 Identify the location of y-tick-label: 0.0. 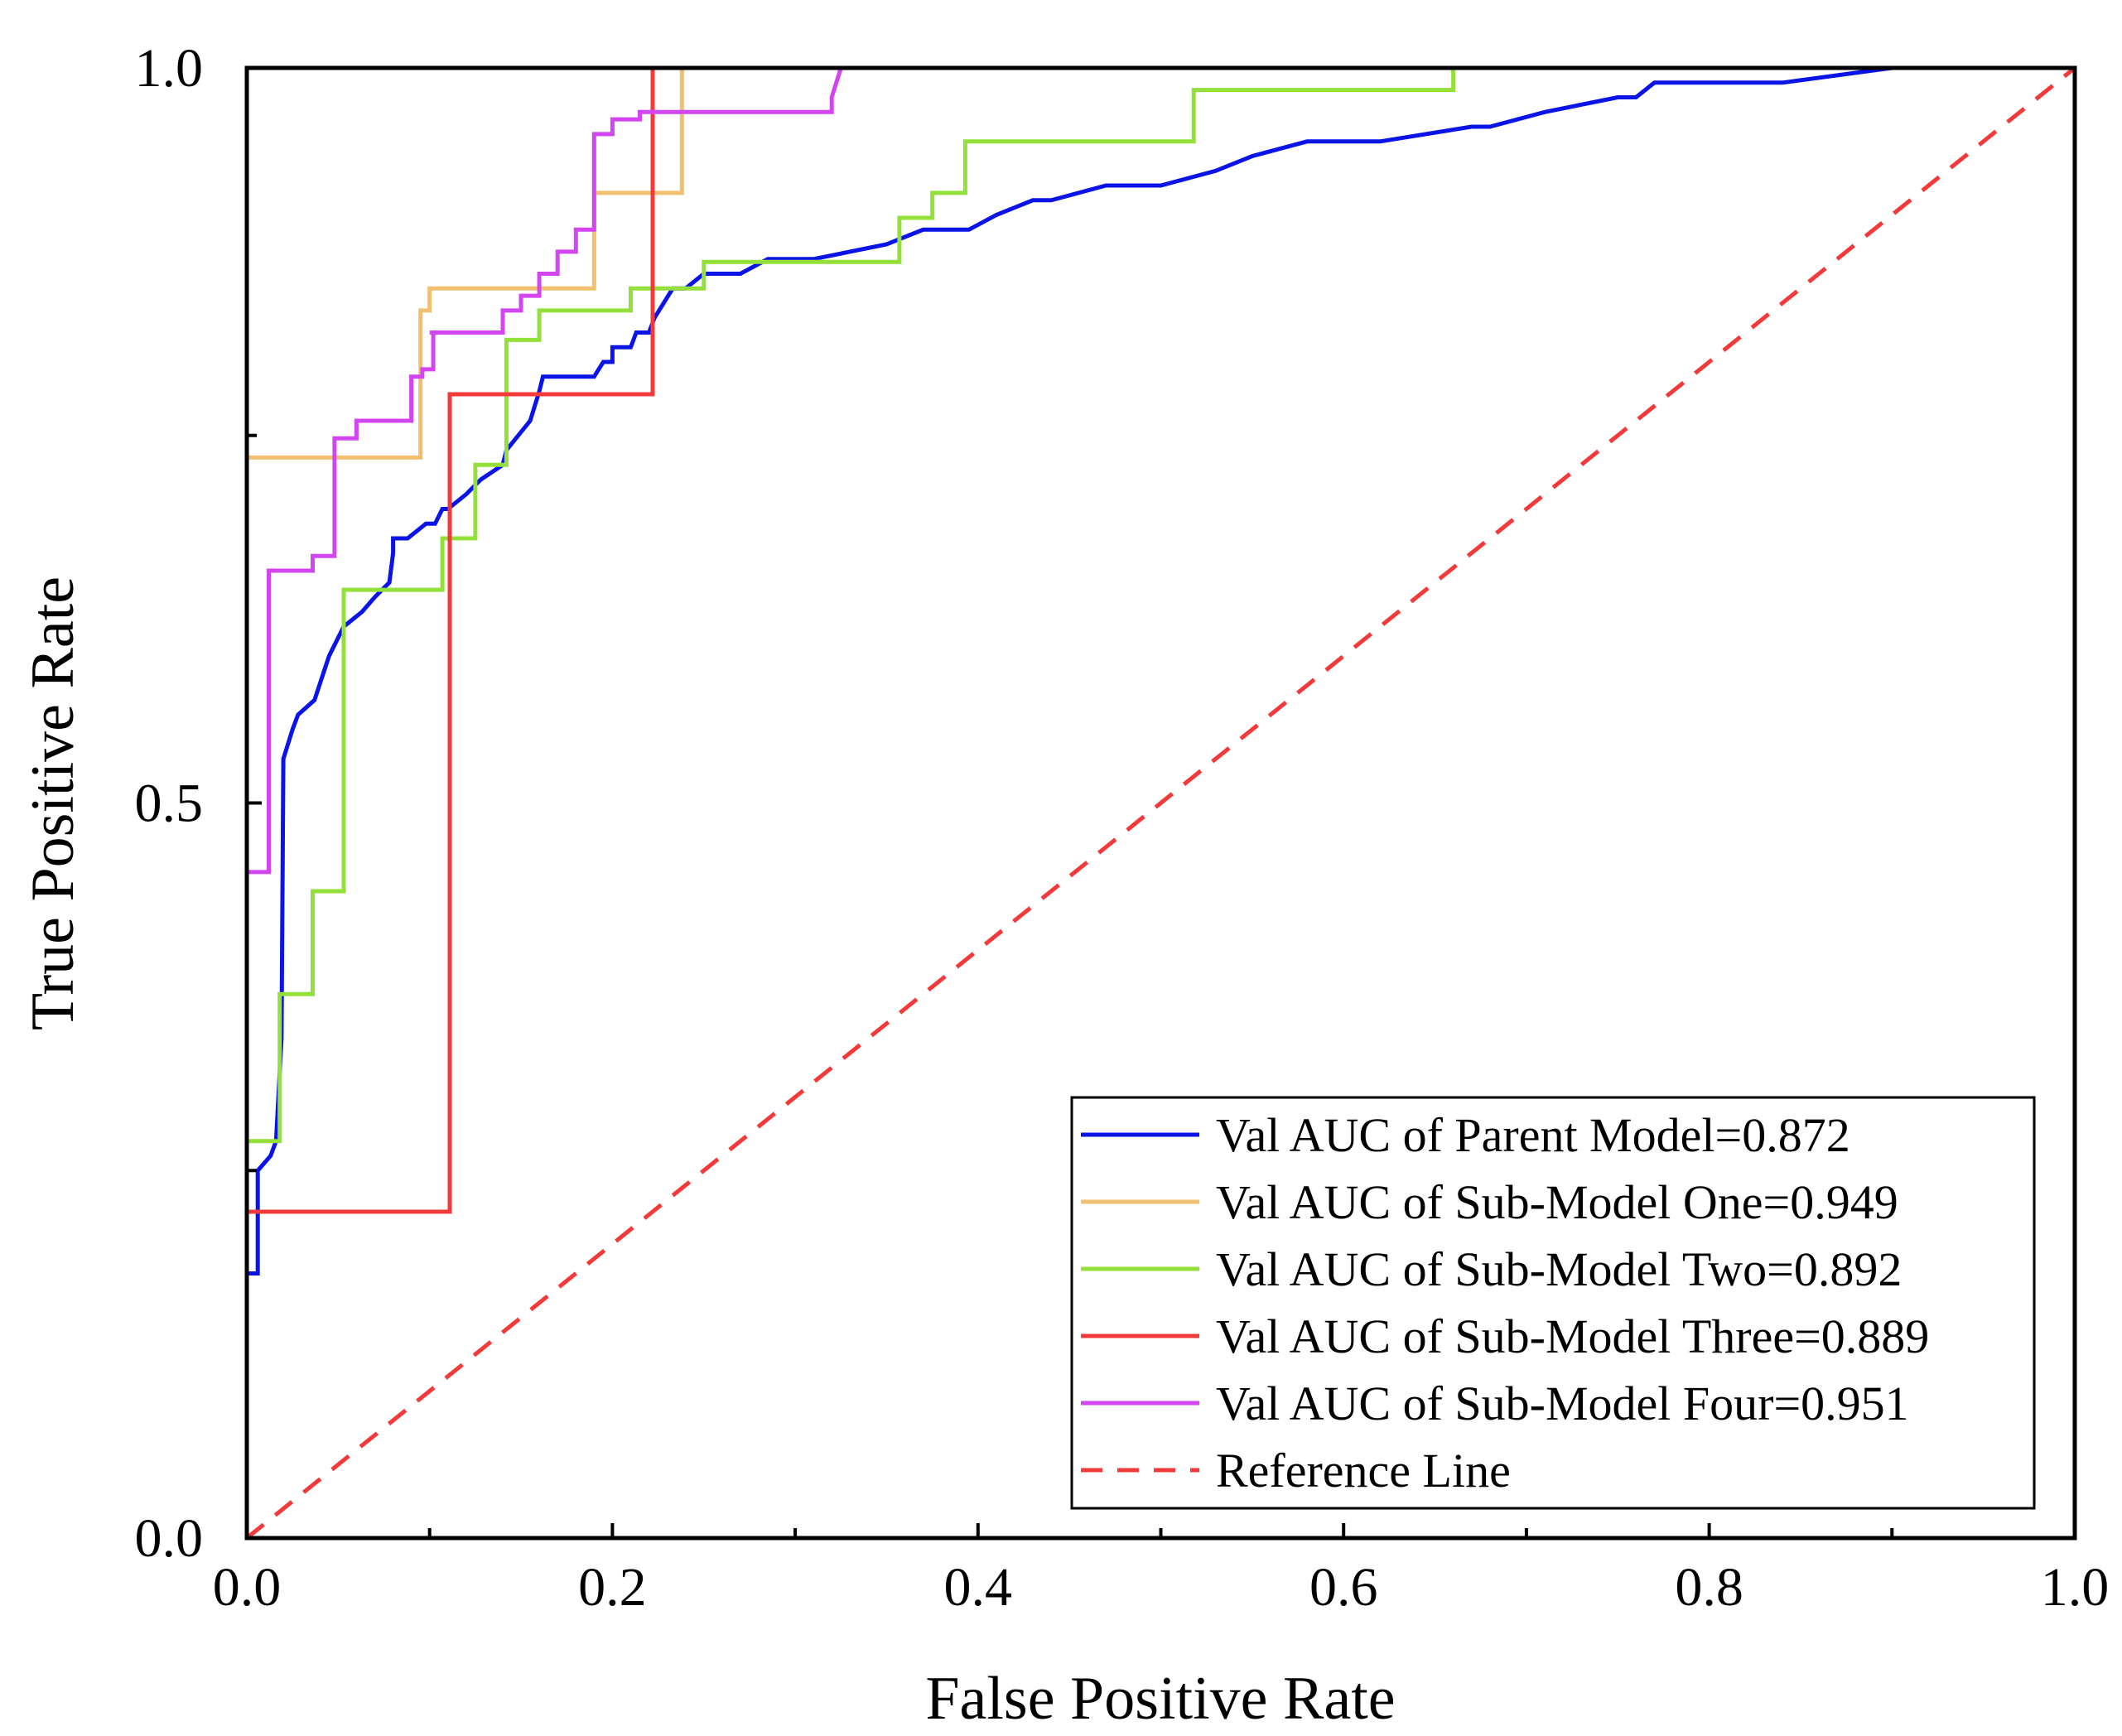
(170, 1538).